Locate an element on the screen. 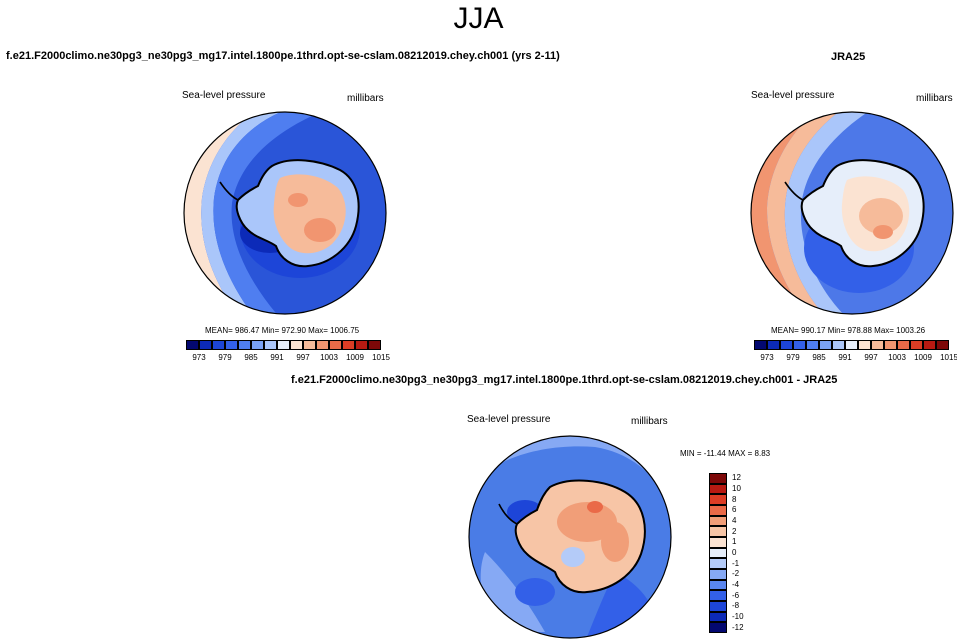 This screenshot has width=957, height=642. obs-panel-title: JRA25 is located at coordinates (848, 57).